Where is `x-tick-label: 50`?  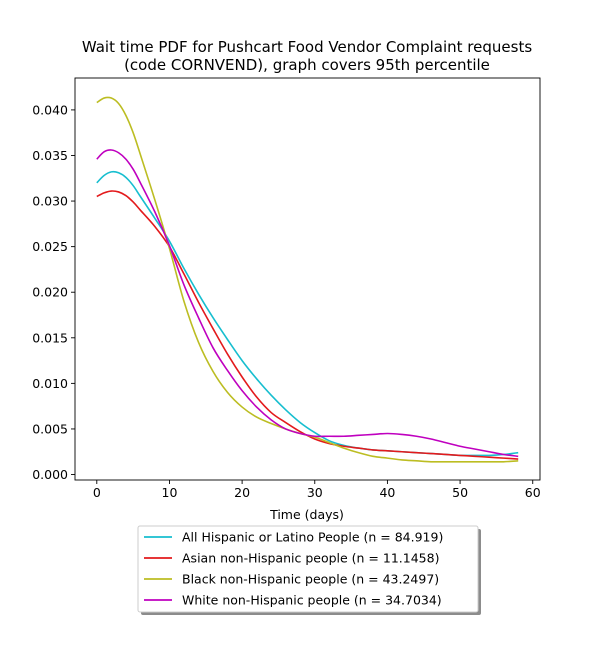 x-tick-label: 50 is located at coordinates (460, 492).